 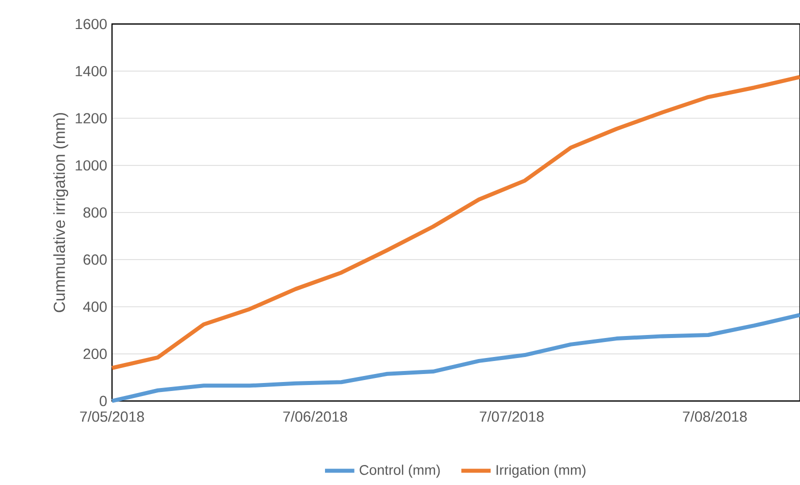 What do you see at coordinates (512, 416) in the screenshot?
I see `x-tick-label: 7/07/2018` at bounding box center [512, 416].